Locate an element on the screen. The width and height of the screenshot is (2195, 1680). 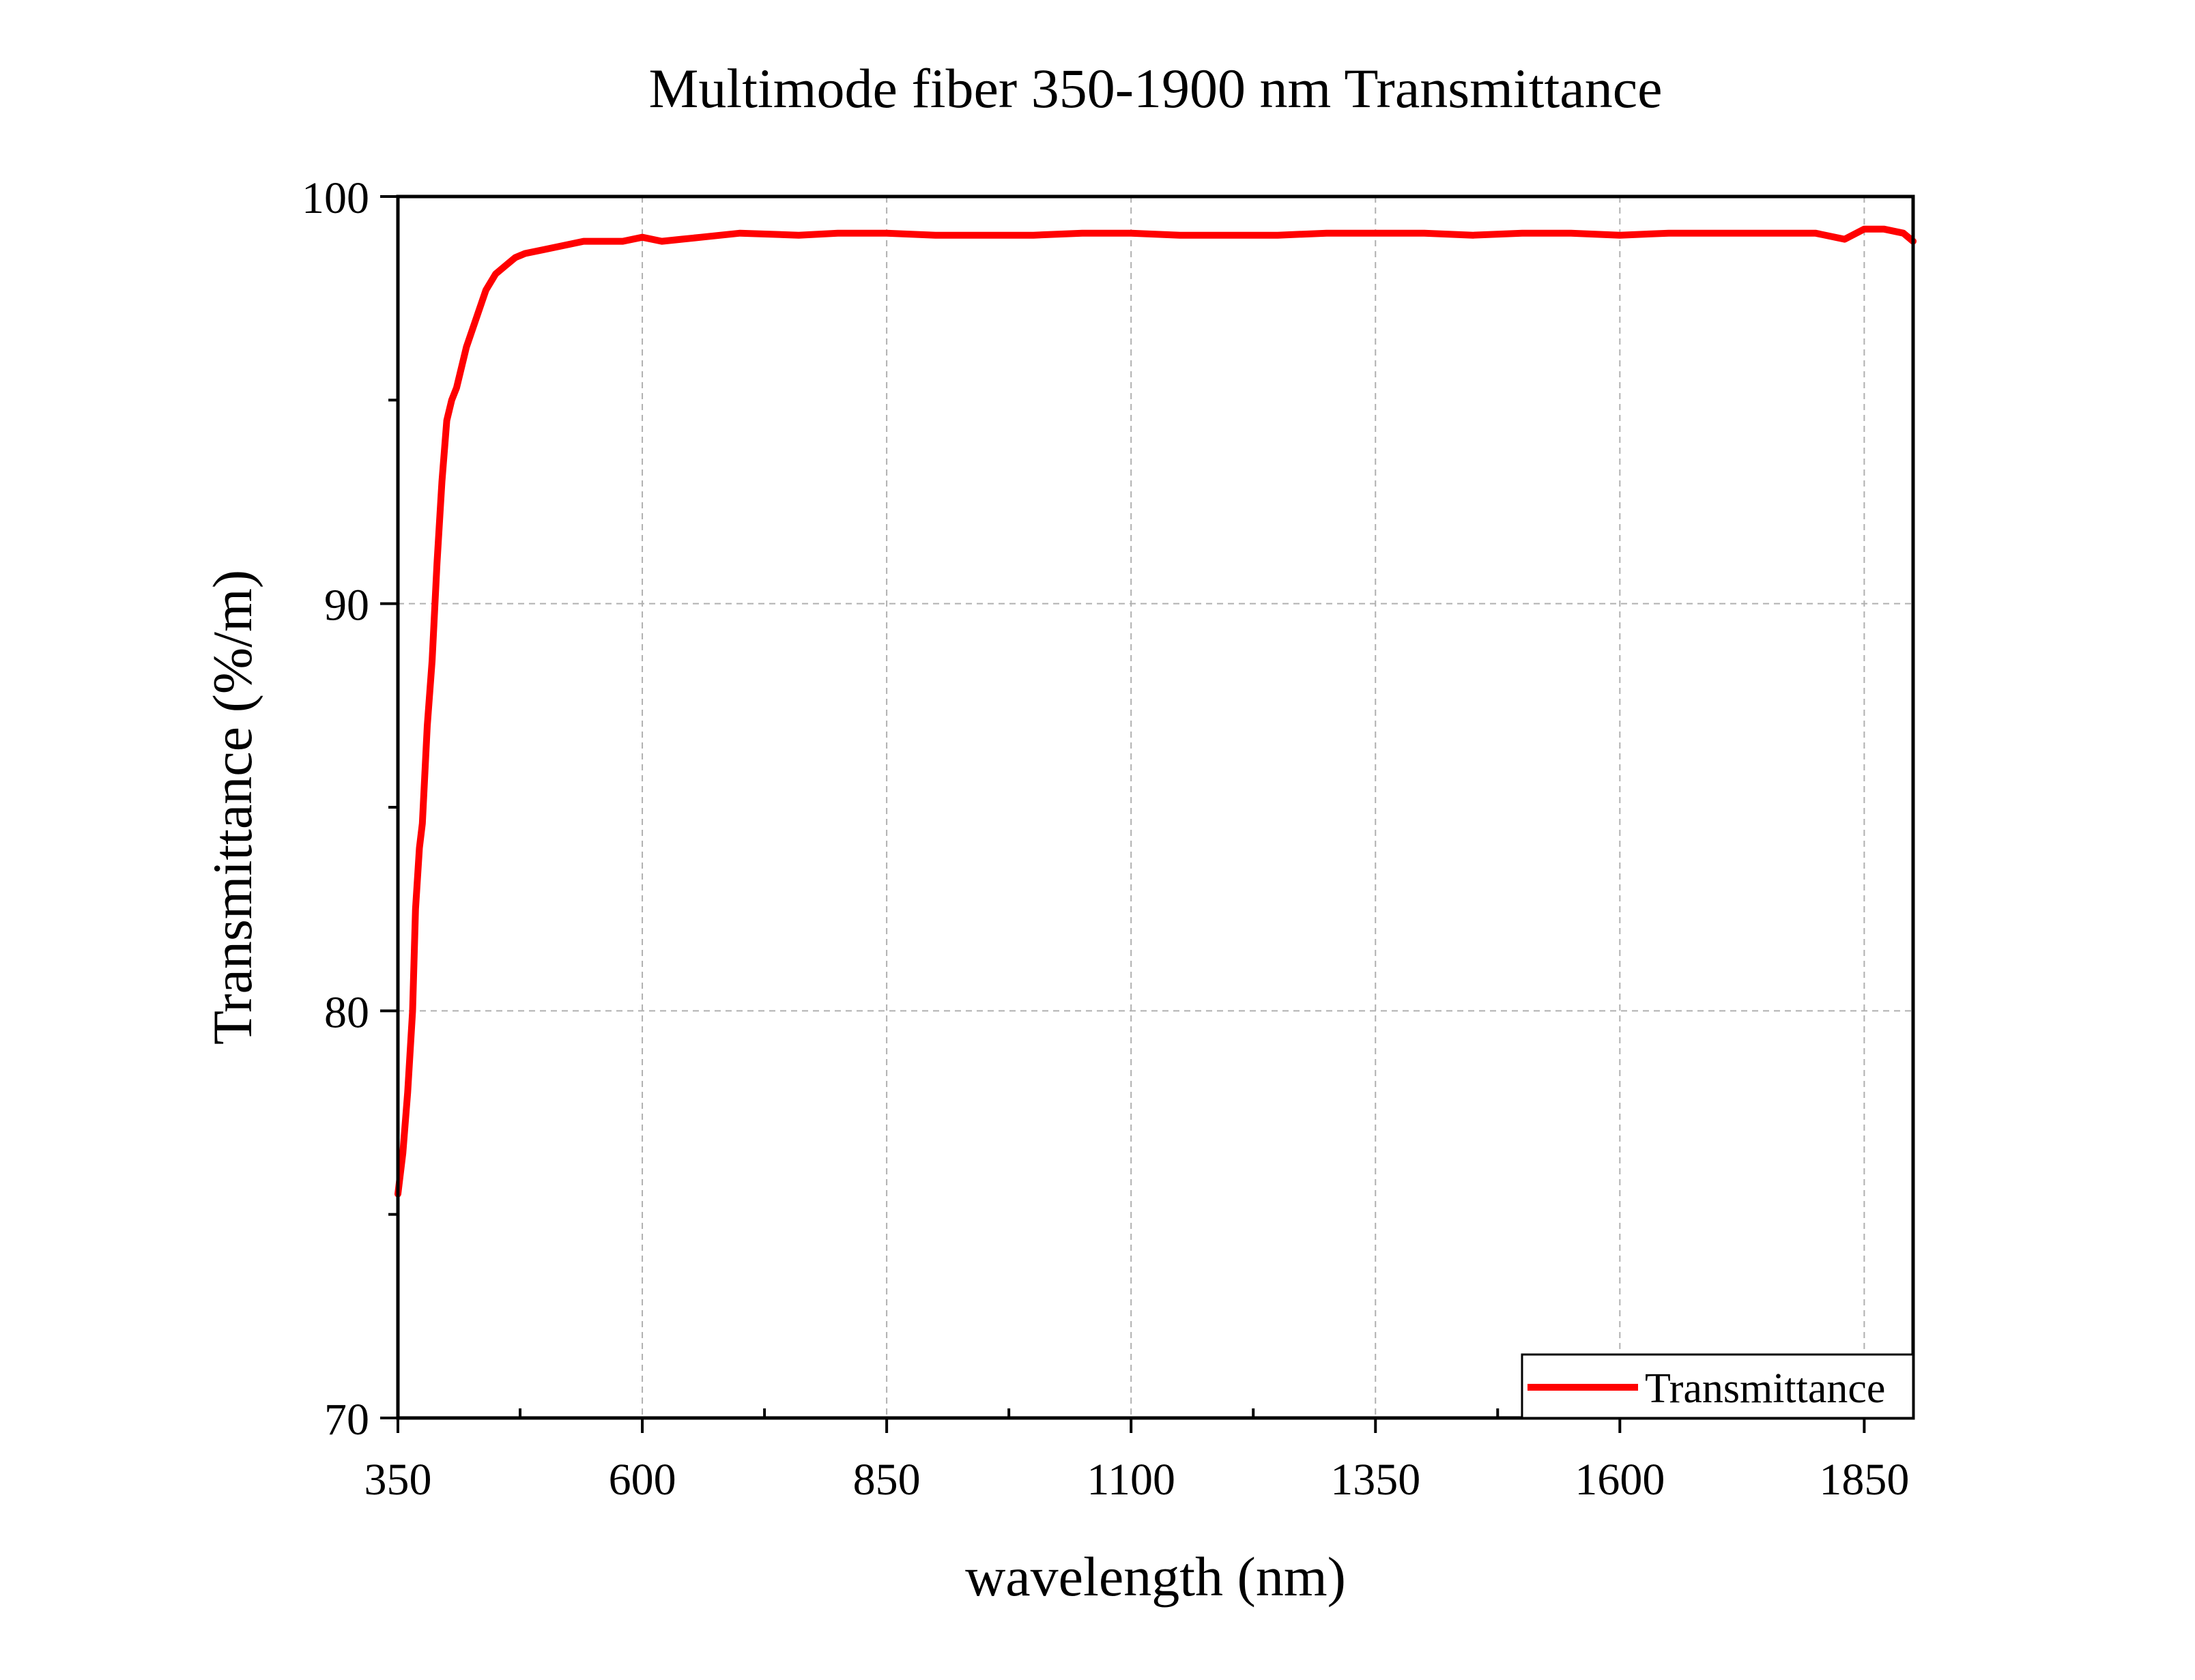
y-tick-labels: 70 80 90 100 is located at coordinates (335, 809).